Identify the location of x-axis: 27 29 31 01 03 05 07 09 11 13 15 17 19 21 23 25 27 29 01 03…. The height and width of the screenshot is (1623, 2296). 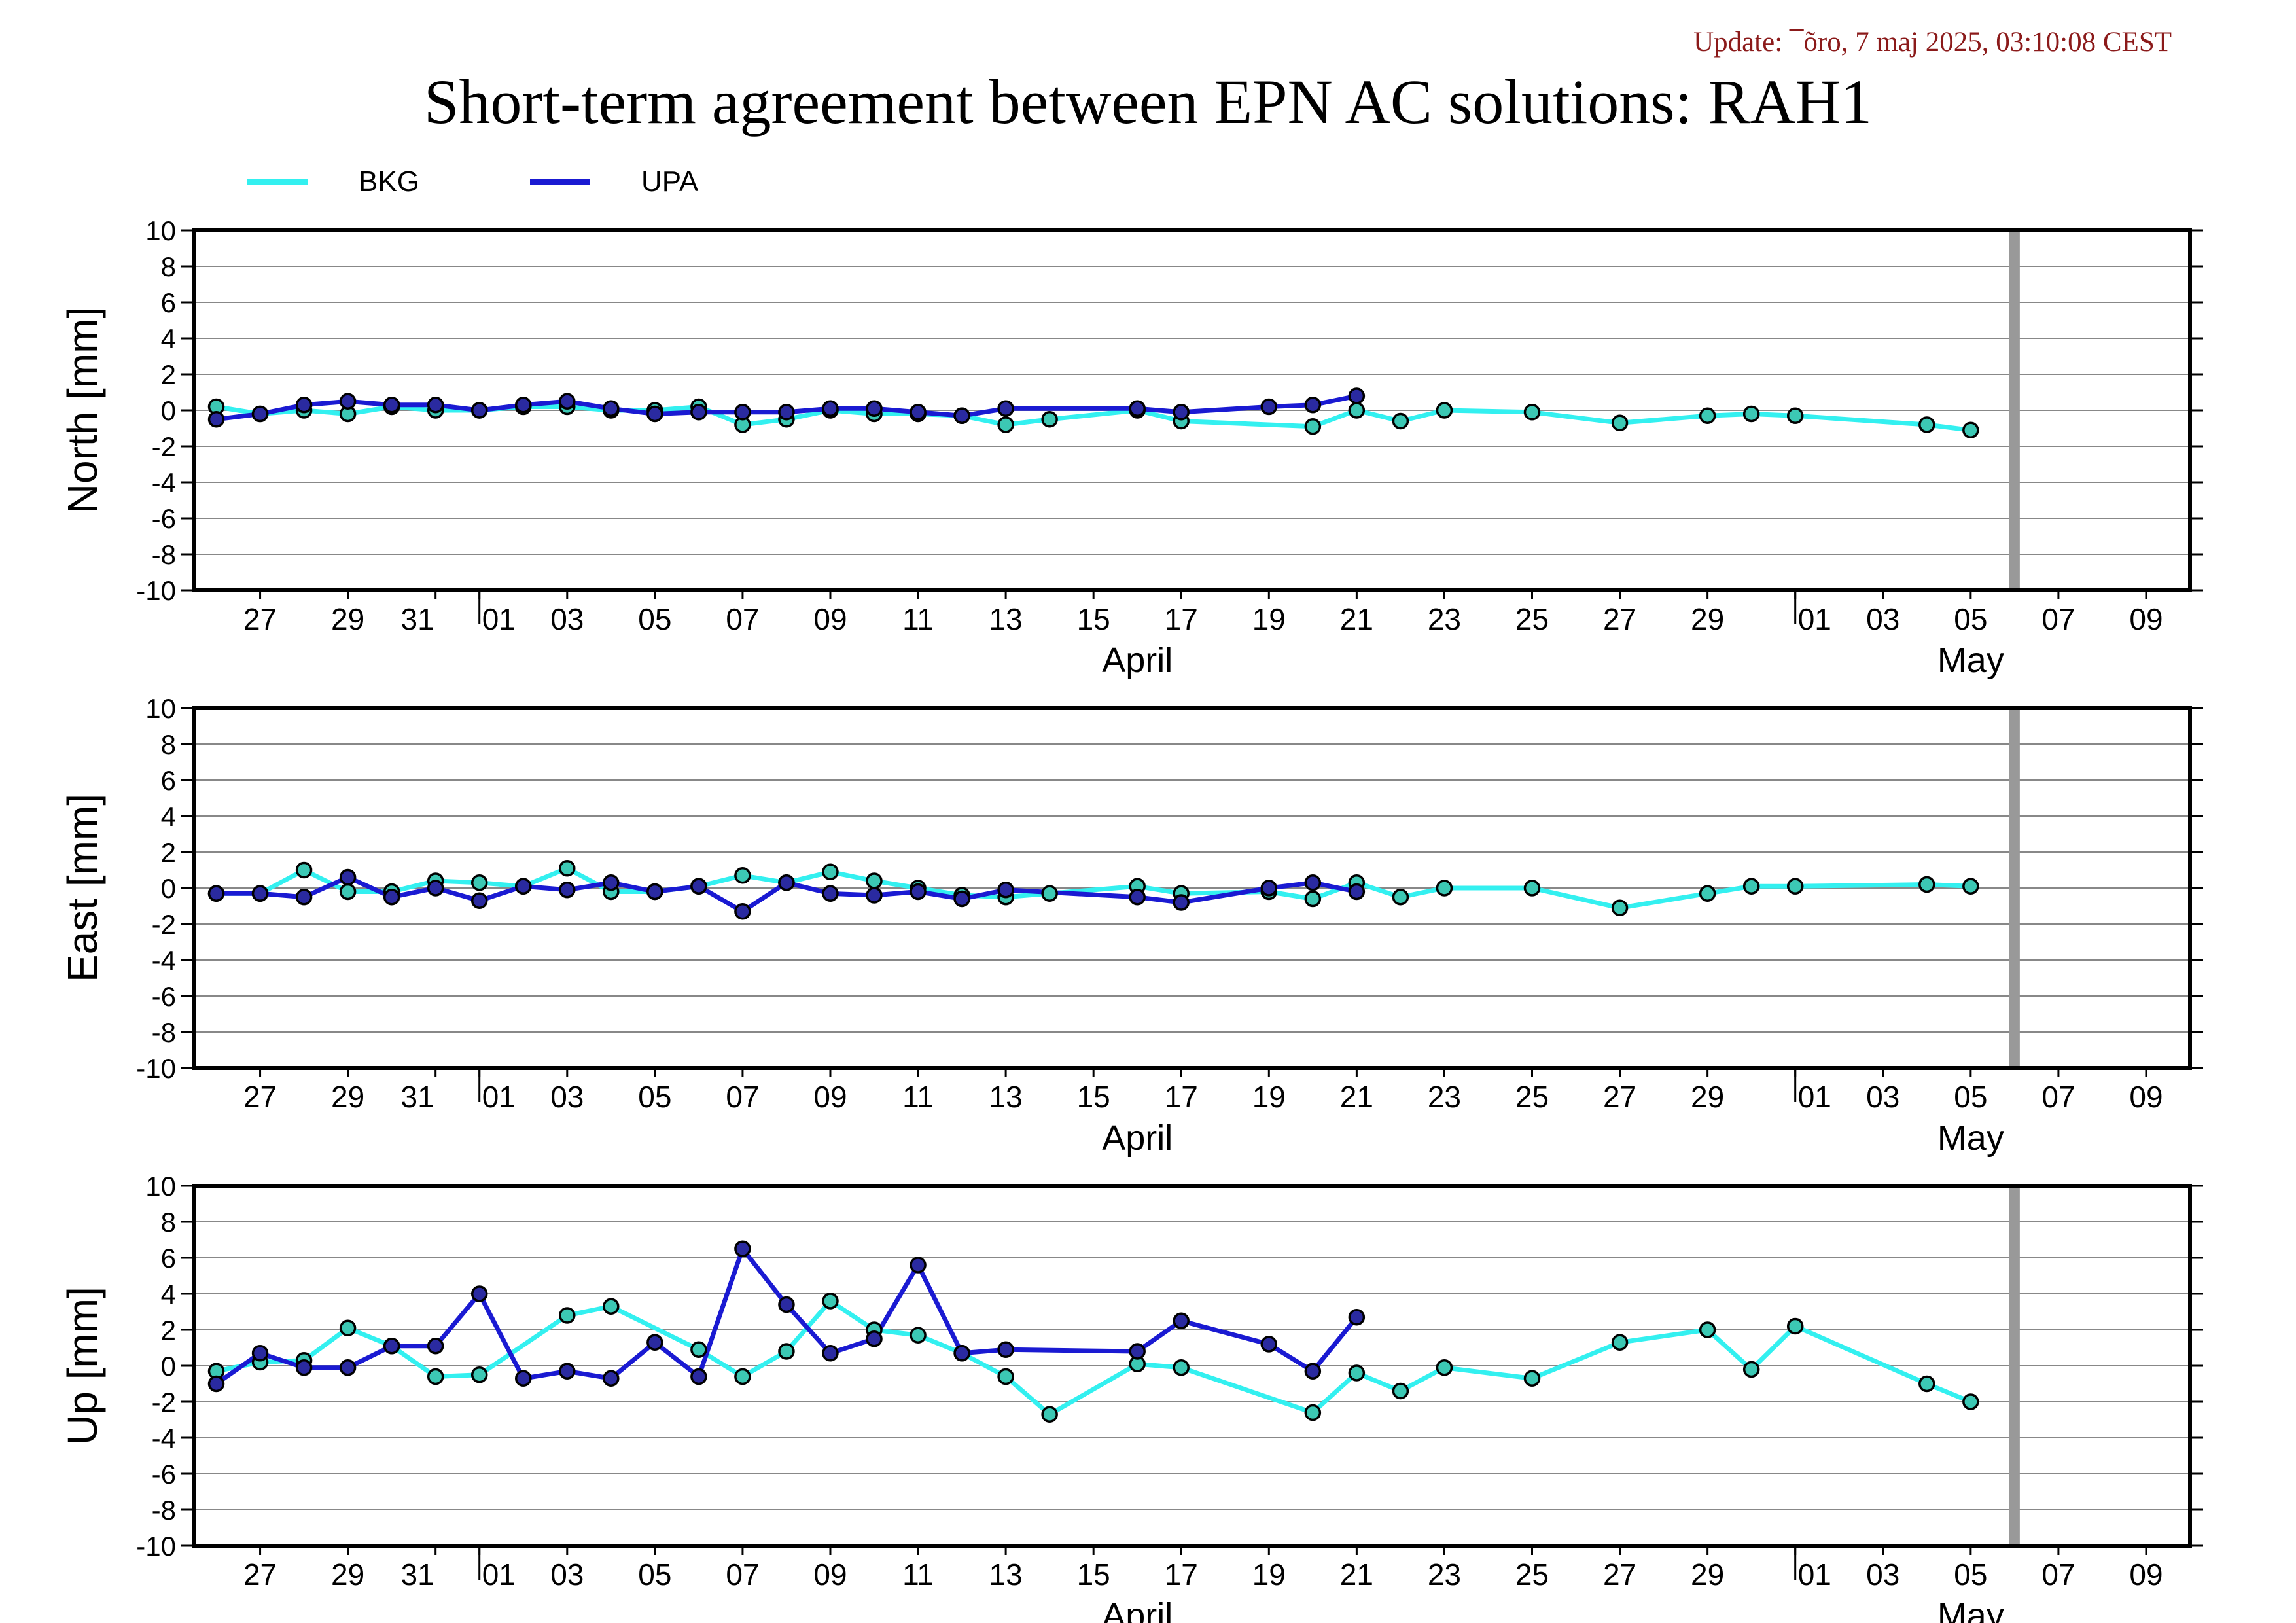
(1203, 1584).